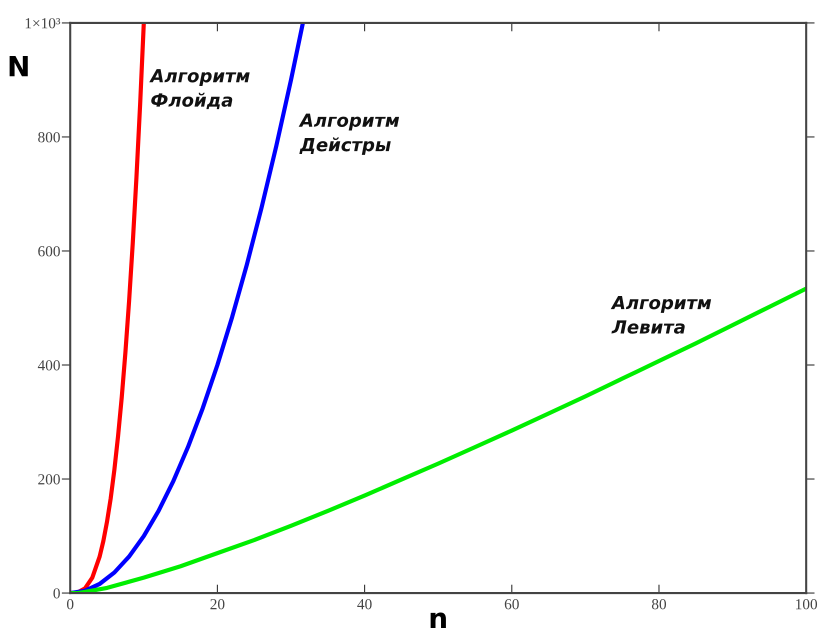 The width and height of the screenshot is (826, 637). Describe the element at coordinates (438, 620) in the screenshot. I see `x-axis-title: n` at that location.